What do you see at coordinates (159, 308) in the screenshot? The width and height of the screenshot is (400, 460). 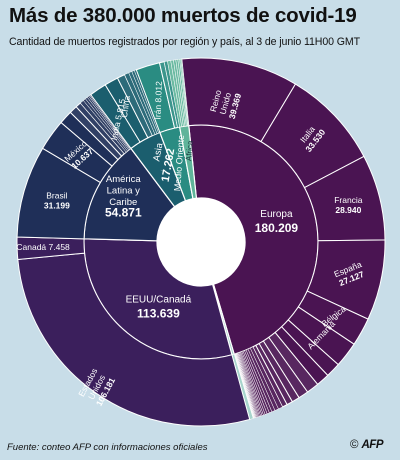 I see `label-eeuu-canada: EEUU/Canadá 113.639` at bounding box center [159, 308].